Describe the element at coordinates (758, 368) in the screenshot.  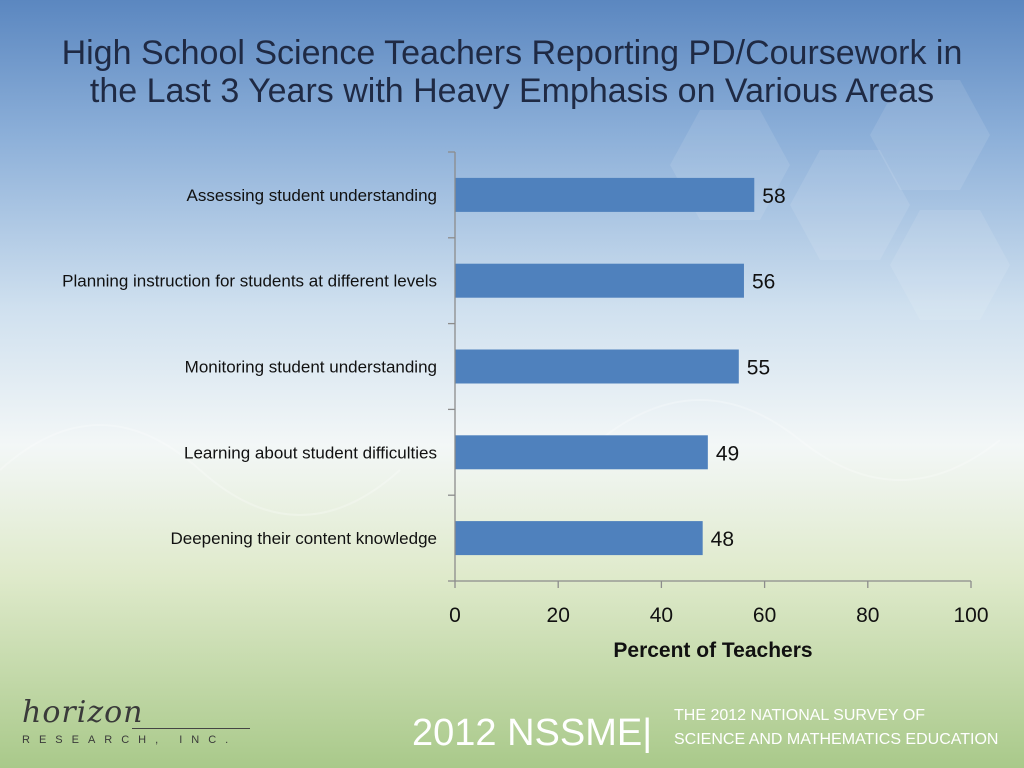
I see `value-label-2: 55` at that location.